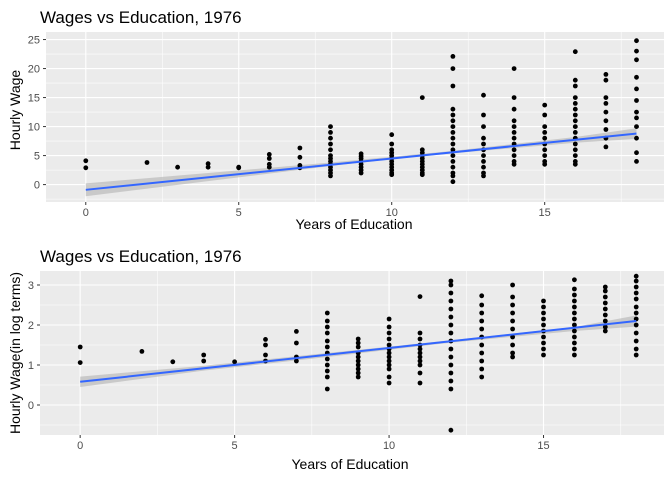 Image resolution: width=672 pixels, height=480 pixels. What do you see at coordinates (31, 366) in the screenshot?
I see `y-tick-label: 1` at bounding box center [31, 366].